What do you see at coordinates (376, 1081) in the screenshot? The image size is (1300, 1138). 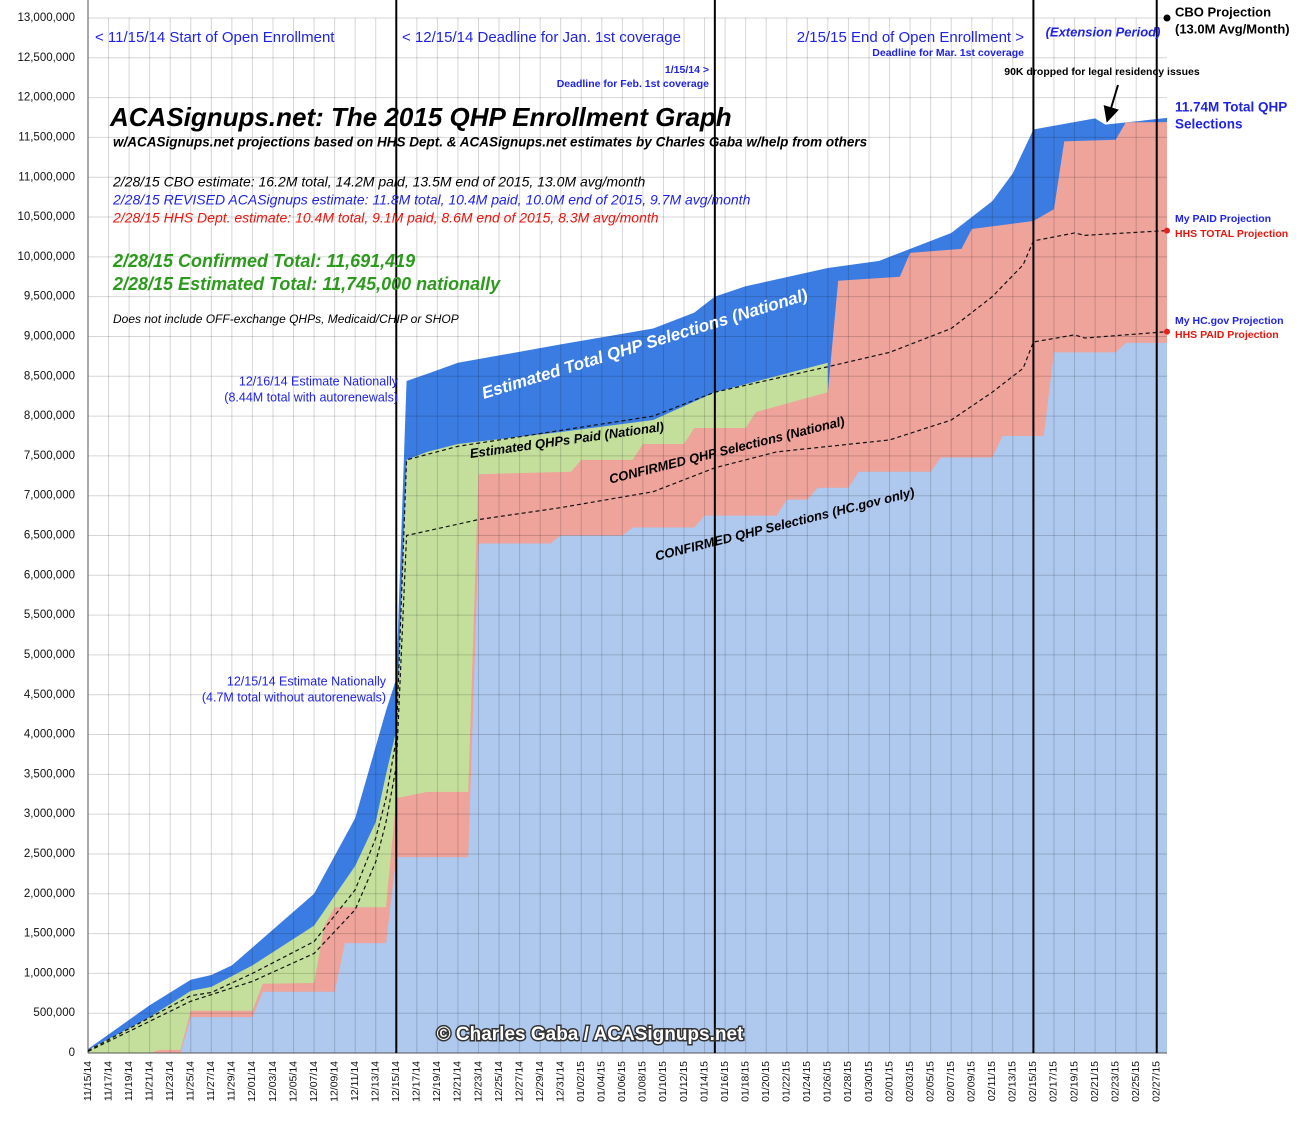 I see `x-tick-label: 12/13/14` at bounding box center [376, 1081].